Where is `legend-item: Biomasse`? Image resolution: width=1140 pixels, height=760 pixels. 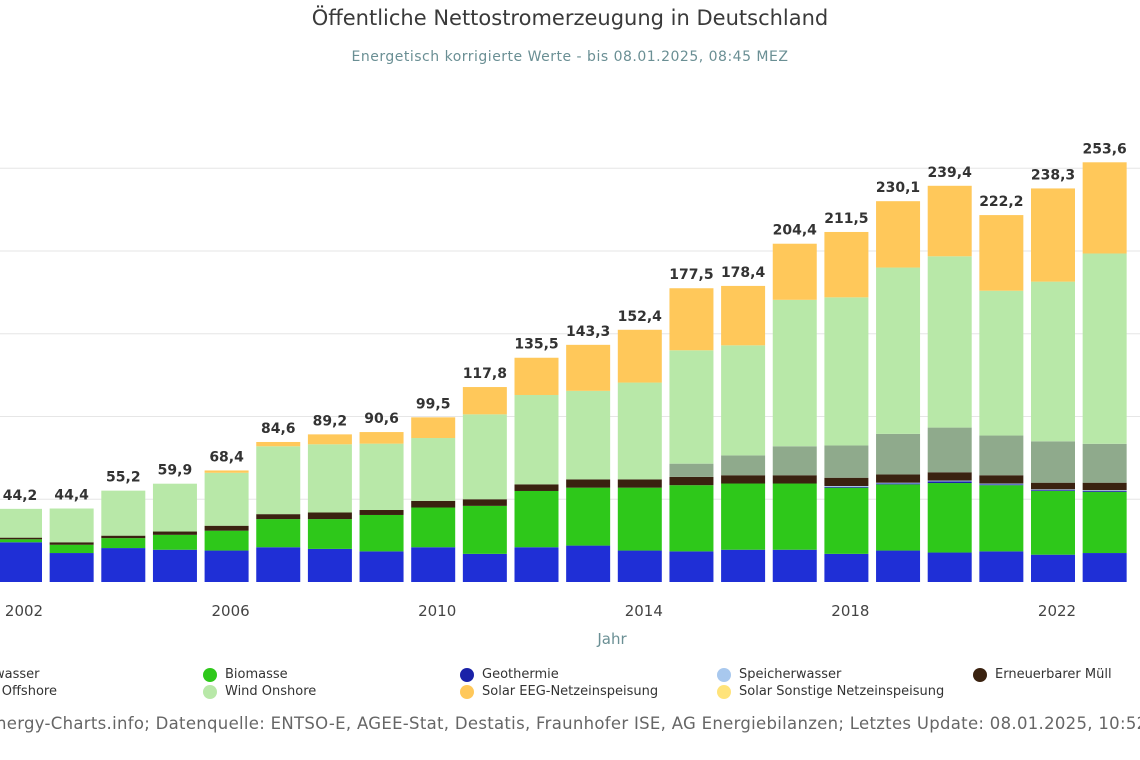 legend-item: Biomasse is located at coordinates (245, 674).